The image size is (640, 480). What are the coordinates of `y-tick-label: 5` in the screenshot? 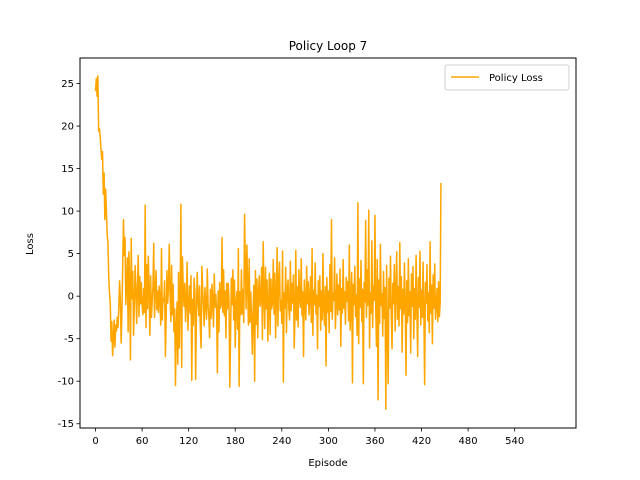 It's located at (71, 254).